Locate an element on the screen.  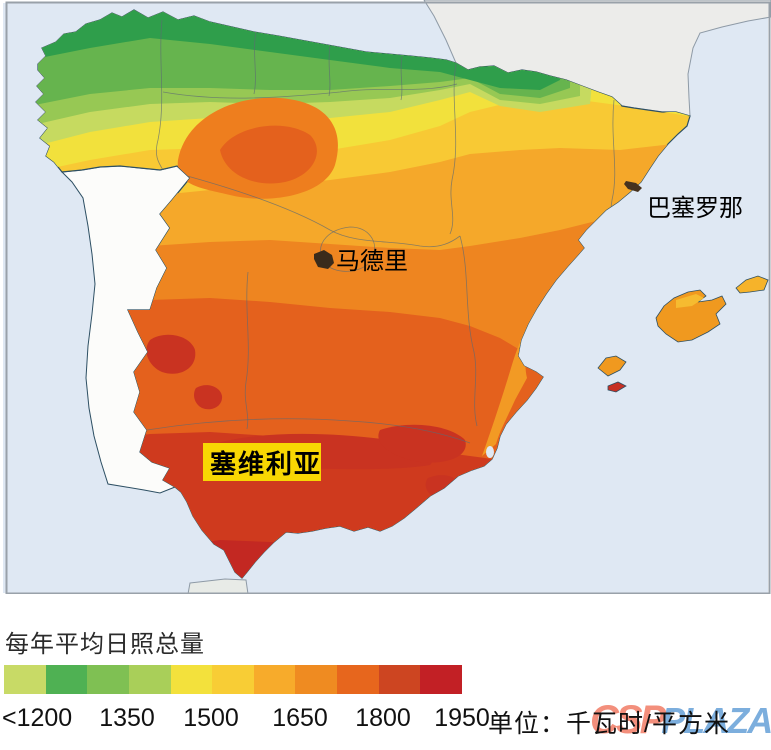
watermark-csp: CSP is located at coordinates (628, 720).